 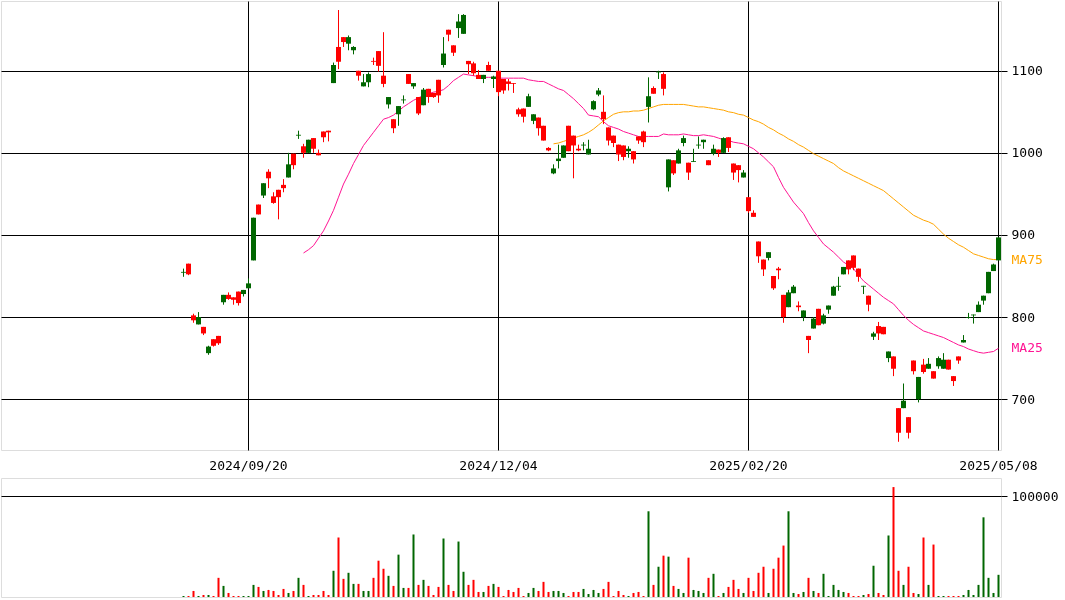 I want to click on x-tick-label: 2025/02/20, so click(x=748, y=465).